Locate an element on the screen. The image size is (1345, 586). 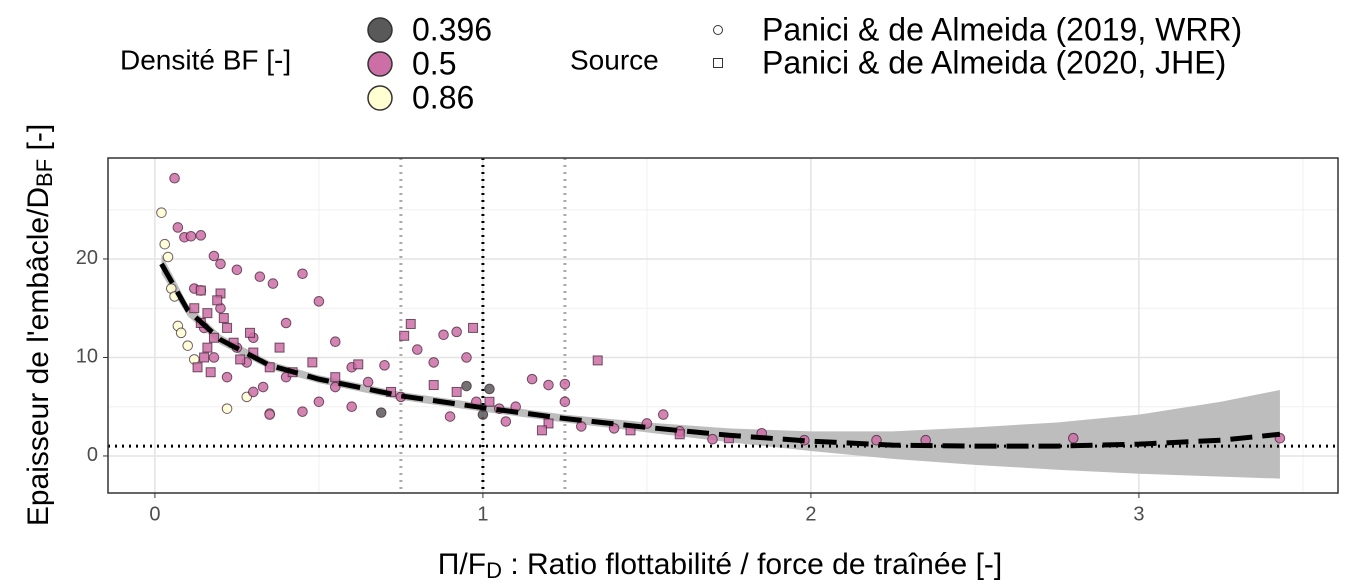
y-label-part: [-] is located at coordinates (38, 141).